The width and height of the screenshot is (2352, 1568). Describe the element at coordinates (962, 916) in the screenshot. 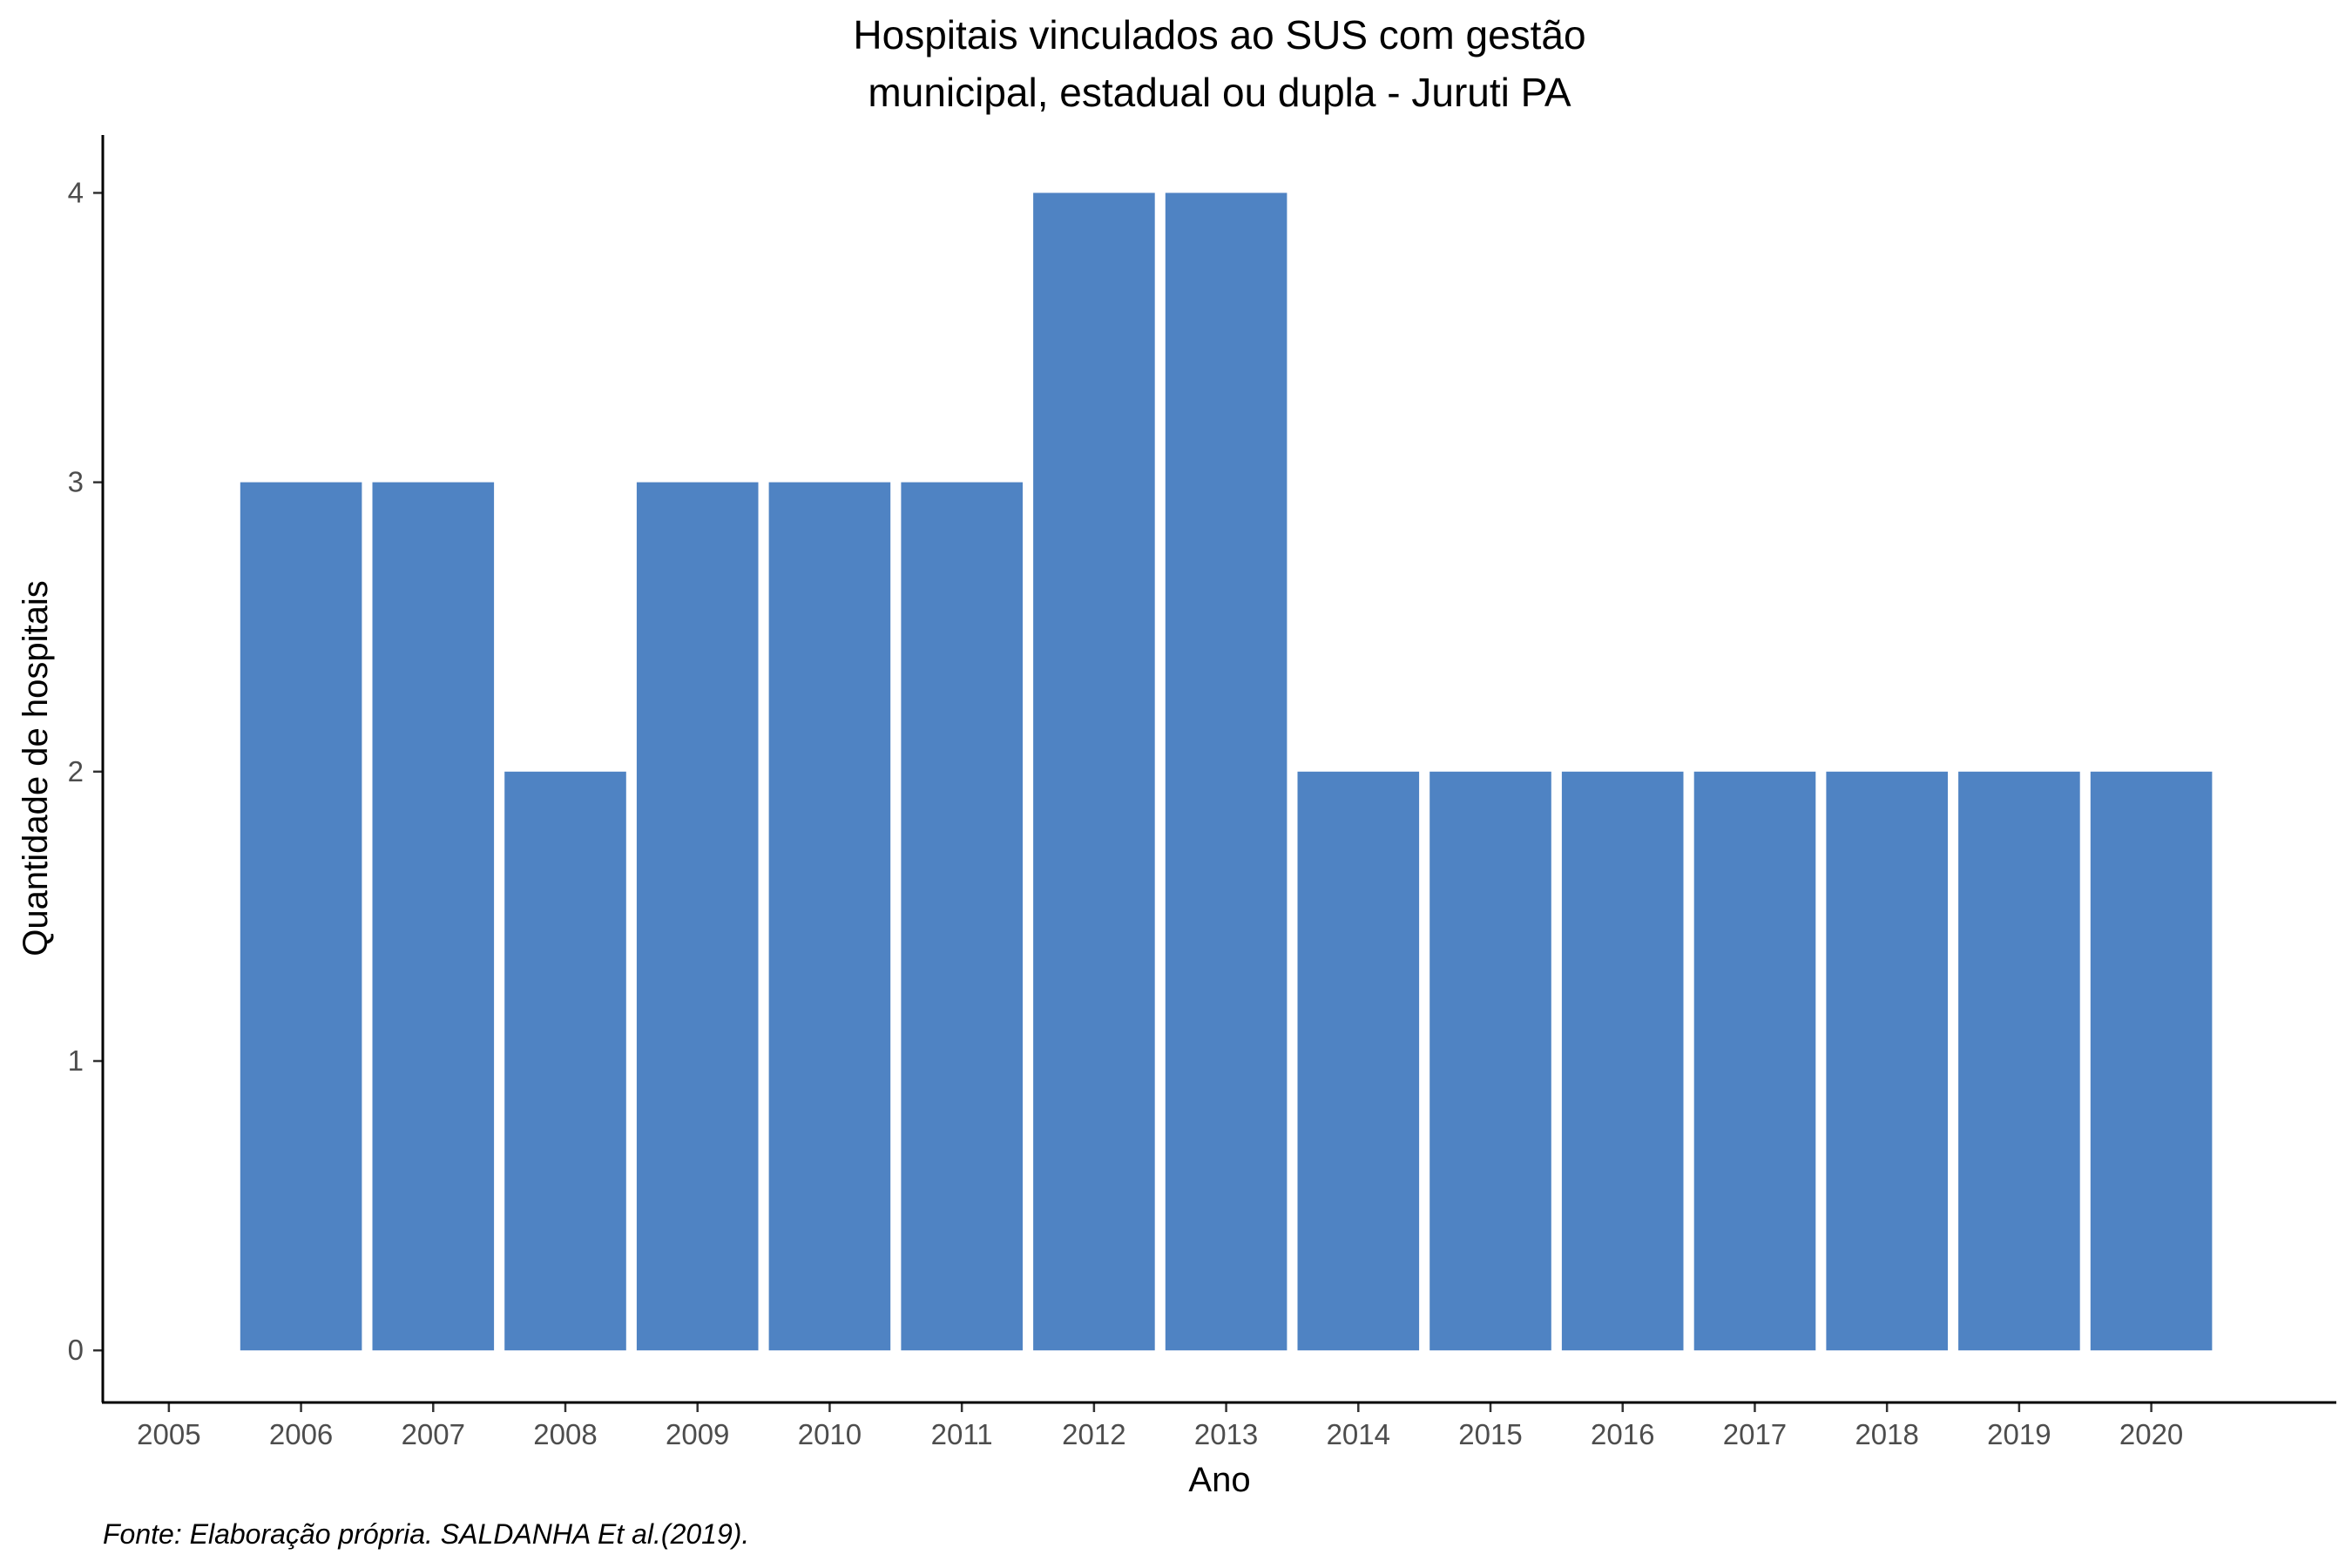

I see `bar-2011` at that location.